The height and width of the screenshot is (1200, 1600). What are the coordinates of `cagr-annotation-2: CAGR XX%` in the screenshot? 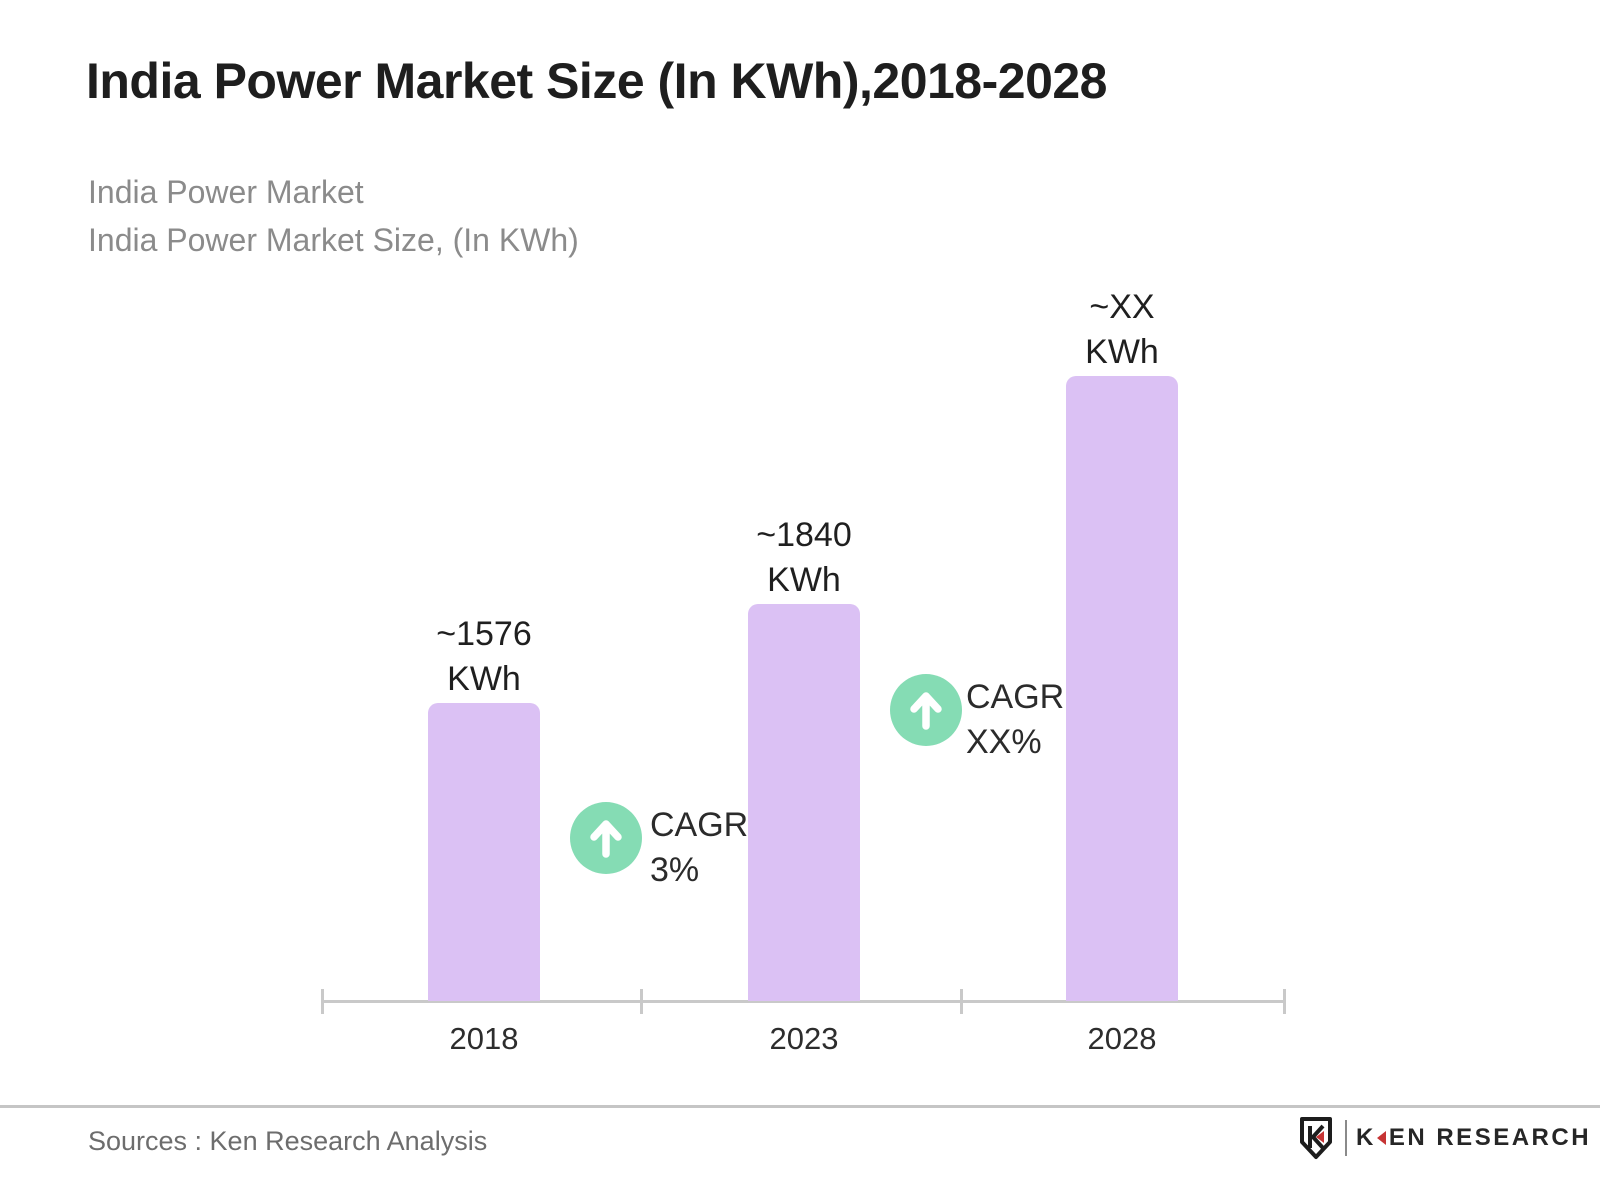 It's located at (1015, 720).